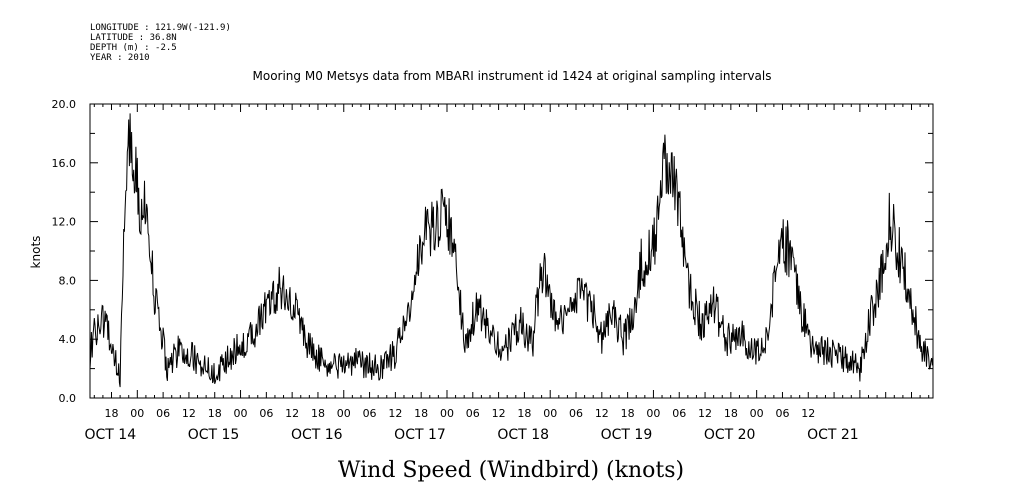 The image size is (1009, 504). I want to click on y-tick-label: 8.0, so click(68, 280).